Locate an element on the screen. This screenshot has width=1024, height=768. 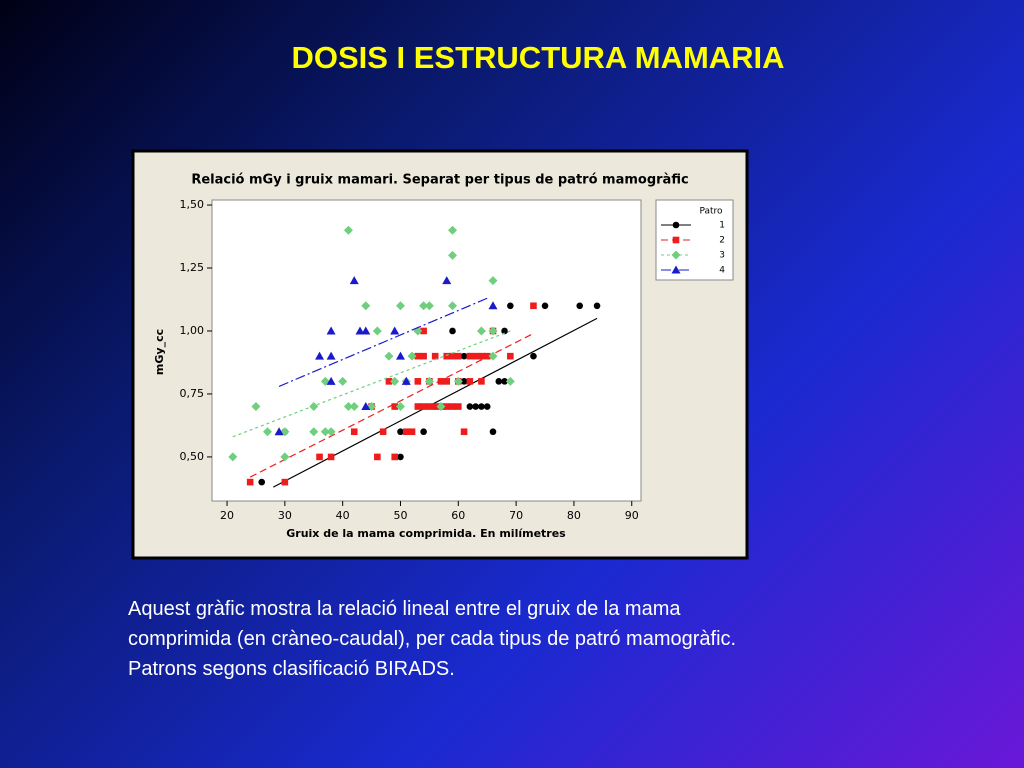
fit-line is located at coordinates (435, 402).